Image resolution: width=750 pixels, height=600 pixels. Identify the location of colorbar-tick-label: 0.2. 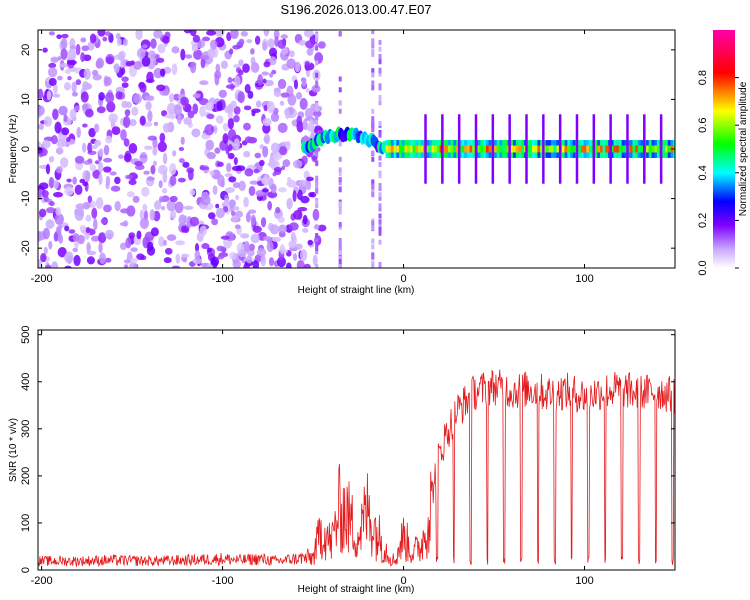
(703, 220).